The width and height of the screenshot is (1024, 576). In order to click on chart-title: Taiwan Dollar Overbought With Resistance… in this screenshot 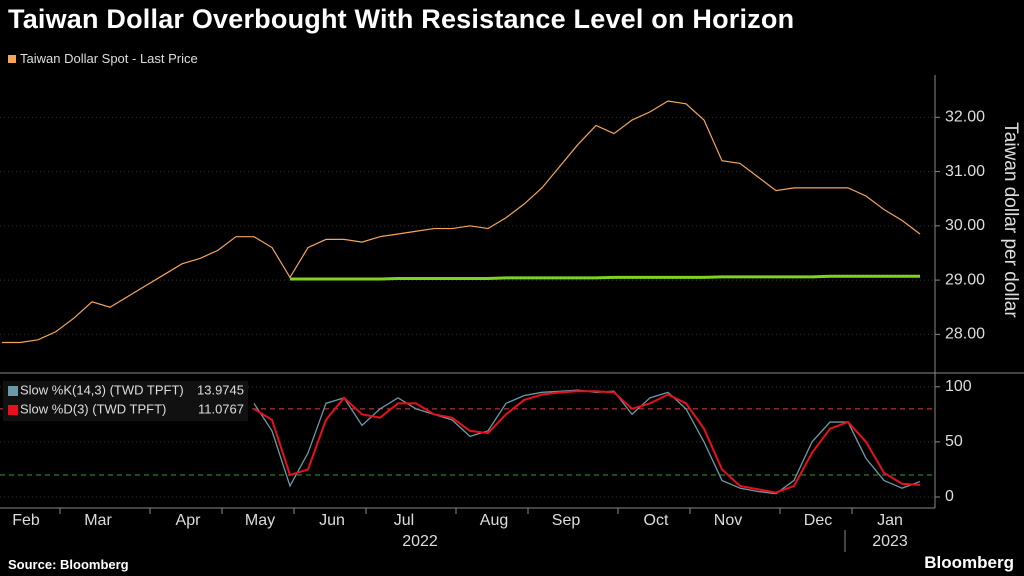, I will do `click(401, 19)`.